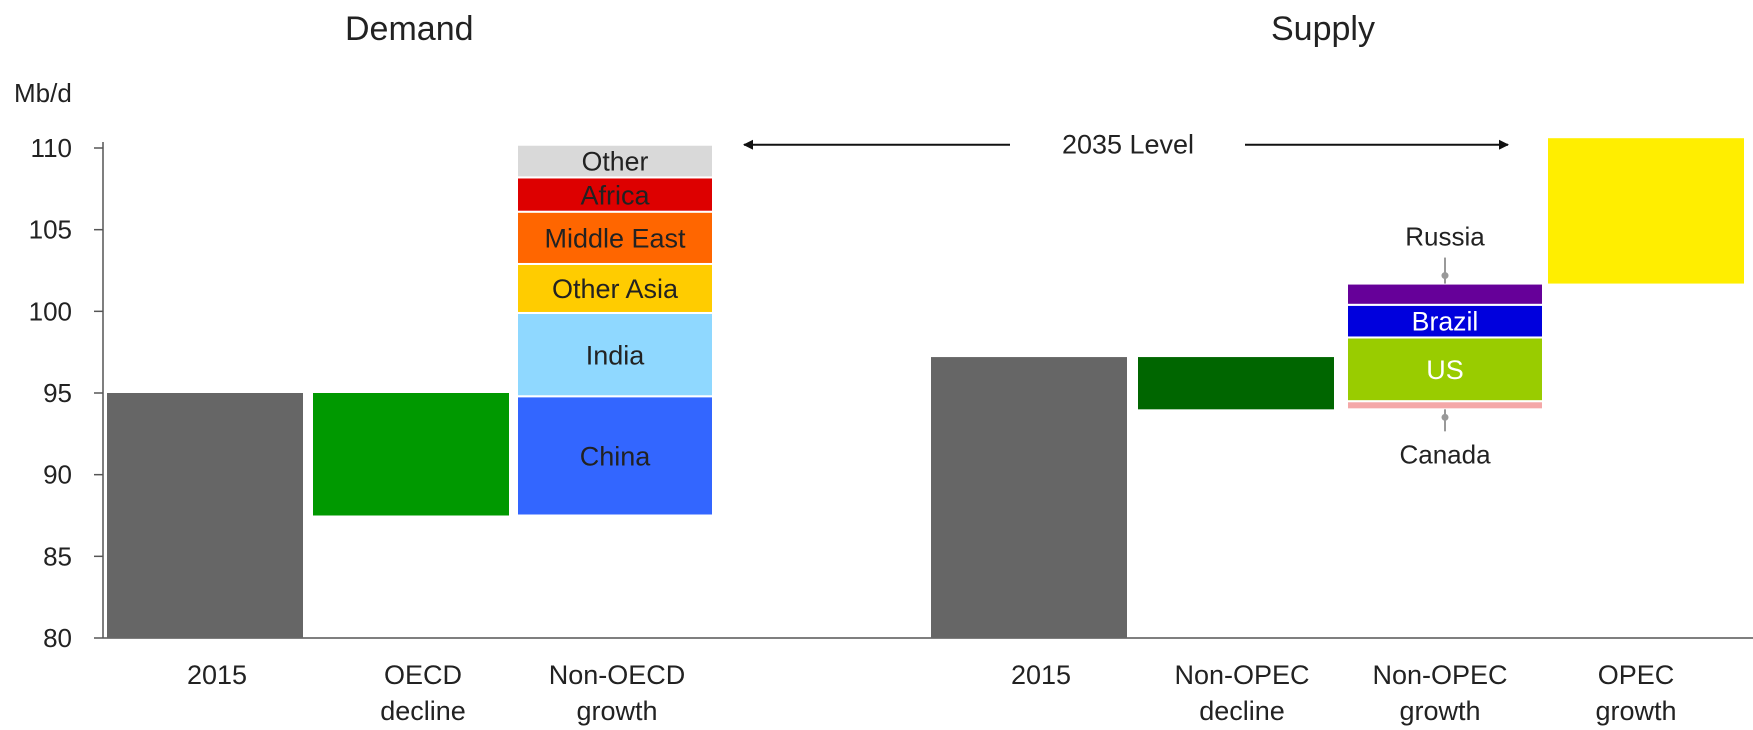 The height and width of the screenshot is (730, 1753). I want to click on y-tick-label: 85, so click(57, 556).